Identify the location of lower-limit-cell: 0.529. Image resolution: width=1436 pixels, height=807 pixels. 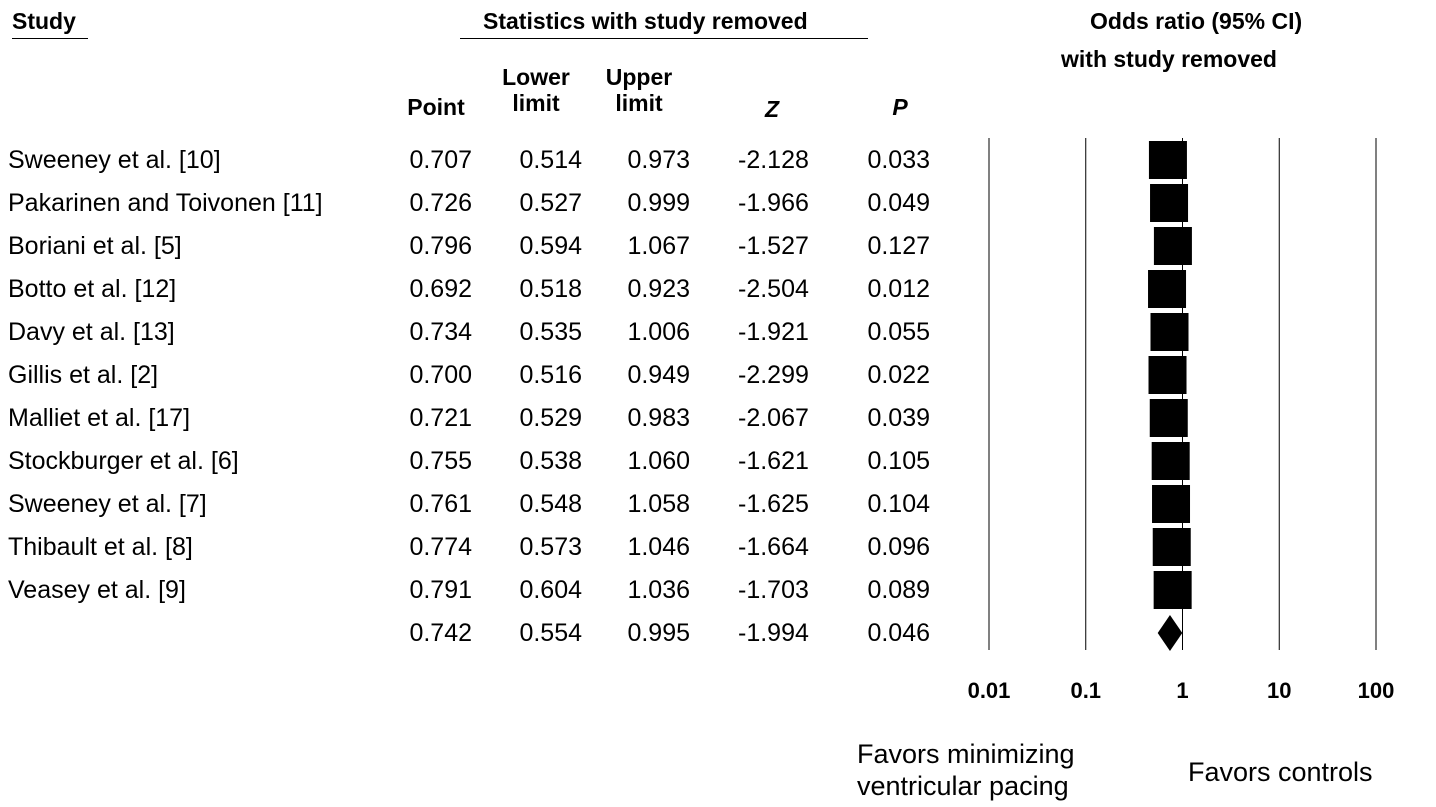
(550, 418).